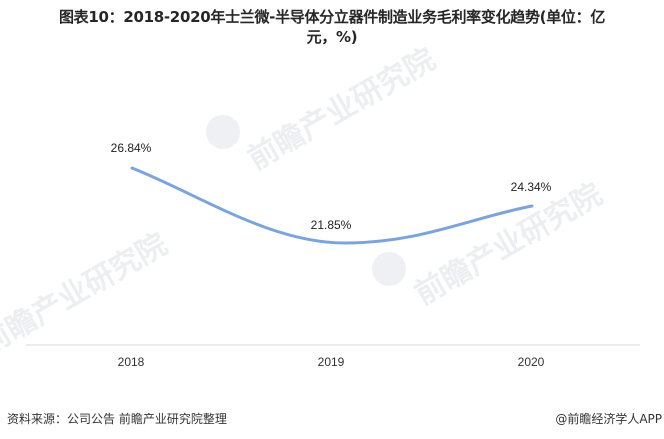  Describe the element at coordinates (117, 419) in the screenshot. I see `source-note: 资料来源：公司公告 前瞻产业研究院整理` at that location.